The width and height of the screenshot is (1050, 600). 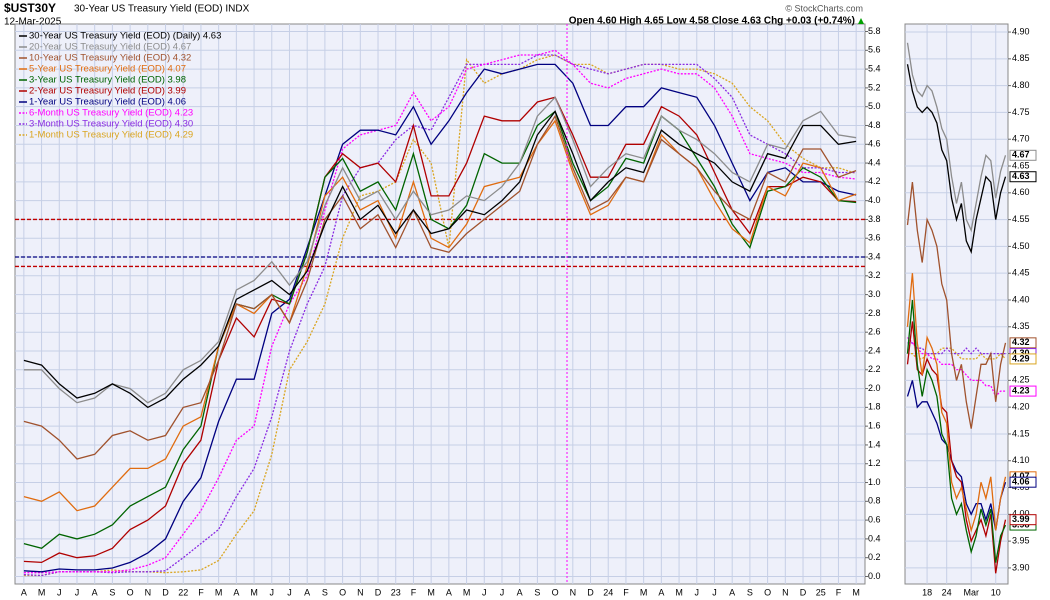 I want to click on value-tag-label: 3.99, so click(x=1021, y=519).